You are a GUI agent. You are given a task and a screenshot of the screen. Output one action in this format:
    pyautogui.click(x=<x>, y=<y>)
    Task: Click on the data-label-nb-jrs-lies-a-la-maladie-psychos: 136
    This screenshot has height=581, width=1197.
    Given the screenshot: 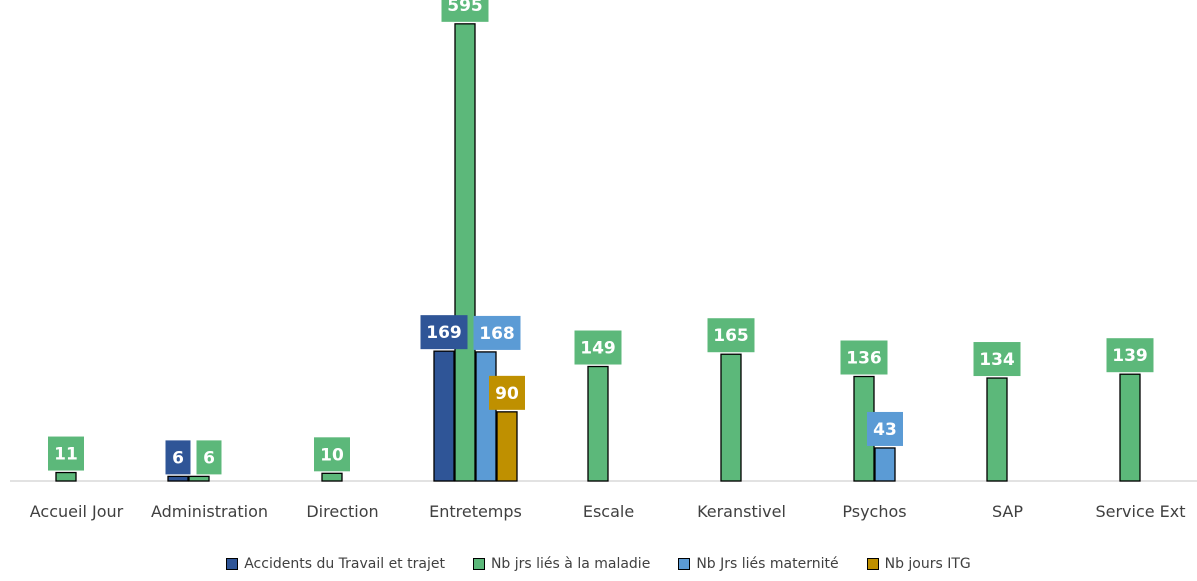 What is the action you would take?
    pyautogui.click(x=864, y=357)
    